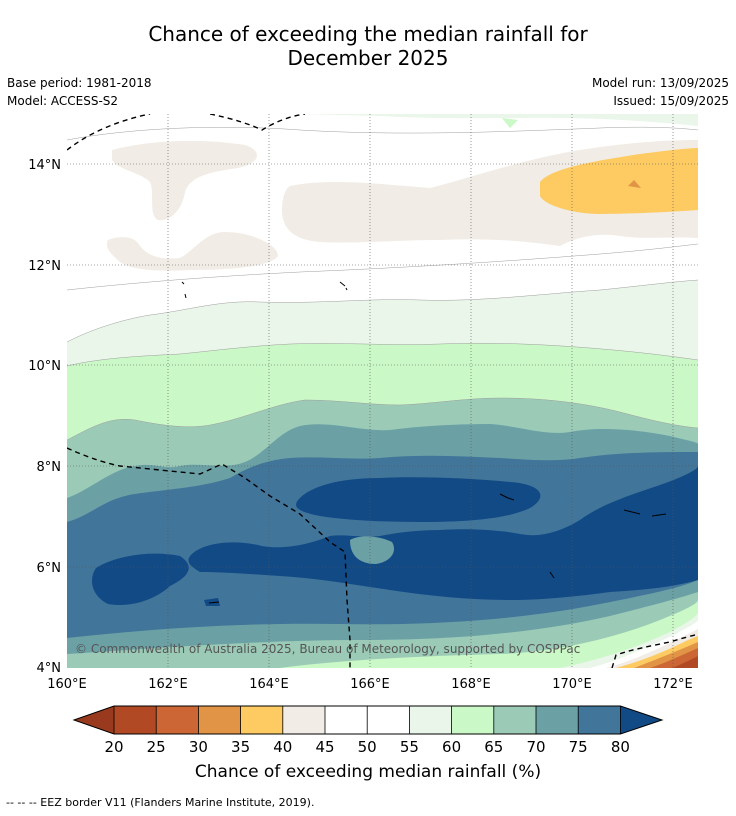 The height and width of the screenshot is (816, 736). I want to click on lon-tick-160e: 160°E, so click(67, 684).